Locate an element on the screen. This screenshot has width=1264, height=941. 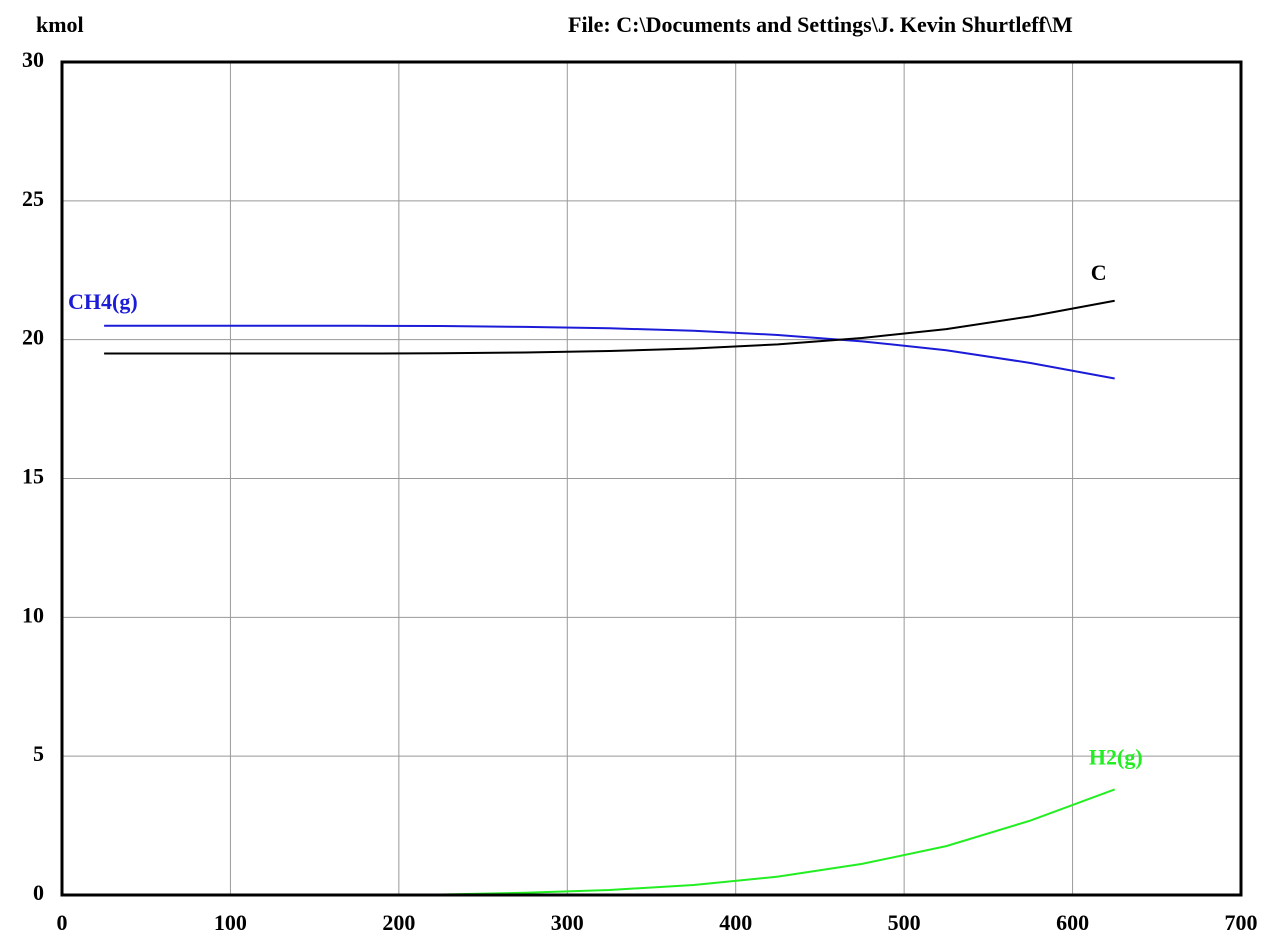
y-axis-label: kmol is located at coordinates (60, 24).